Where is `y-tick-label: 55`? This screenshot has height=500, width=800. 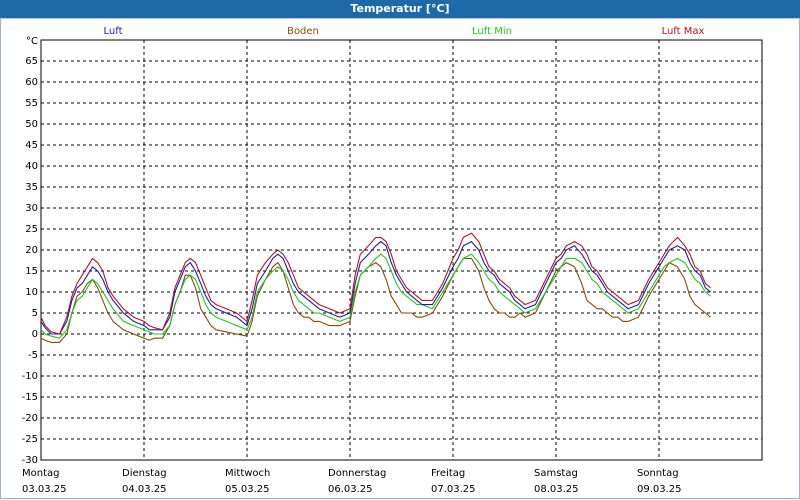
y-tick-label: 55 is located at coordinates (31, 103).